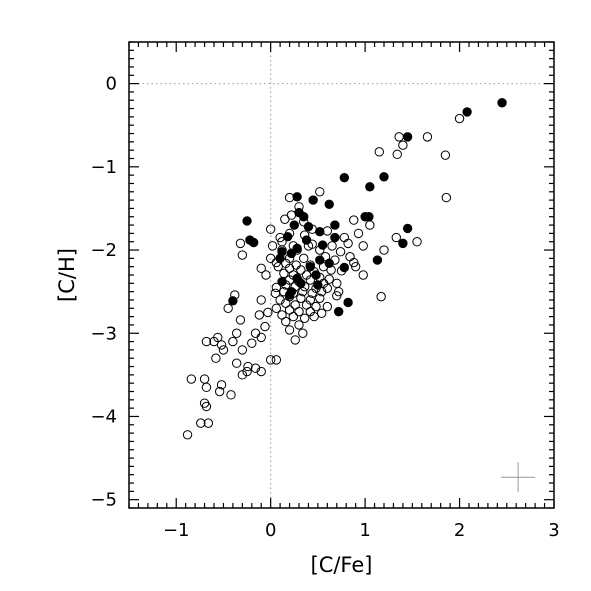 This screenshot has height=591, width=591. What do you see at coordinates (103, 416) in the screenshot?
I see `y-tick-label: −4` at bounding box center [103, 416].